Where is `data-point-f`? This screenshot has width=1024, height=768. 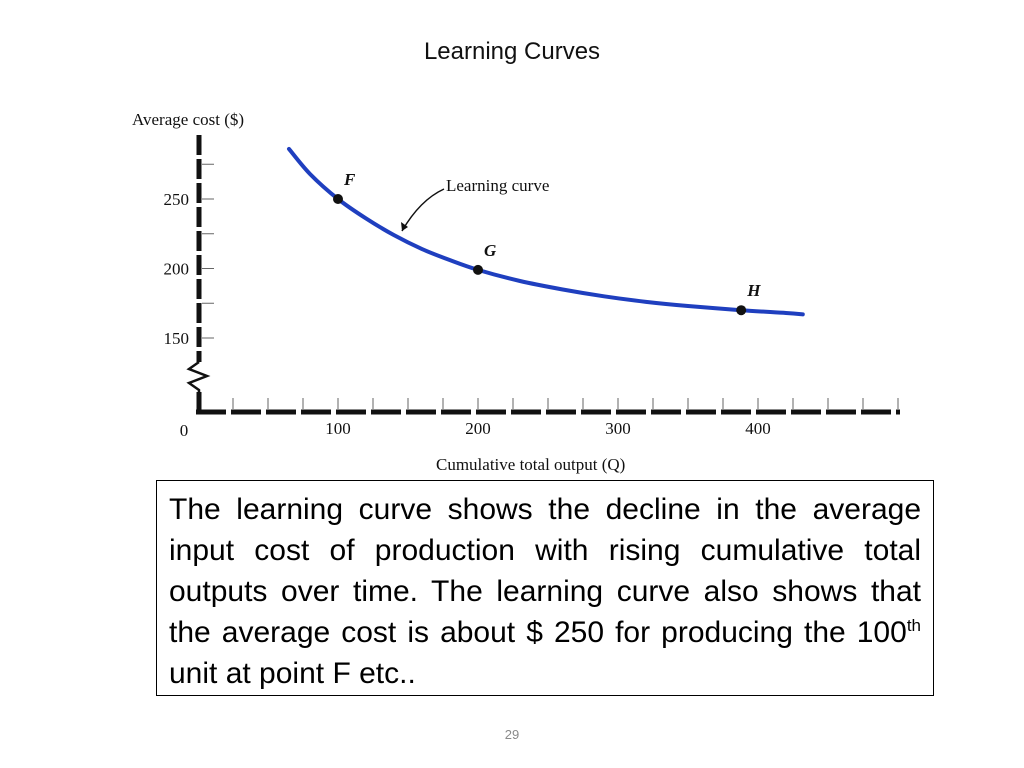
data-point-f is located at coordinates (338, 199).